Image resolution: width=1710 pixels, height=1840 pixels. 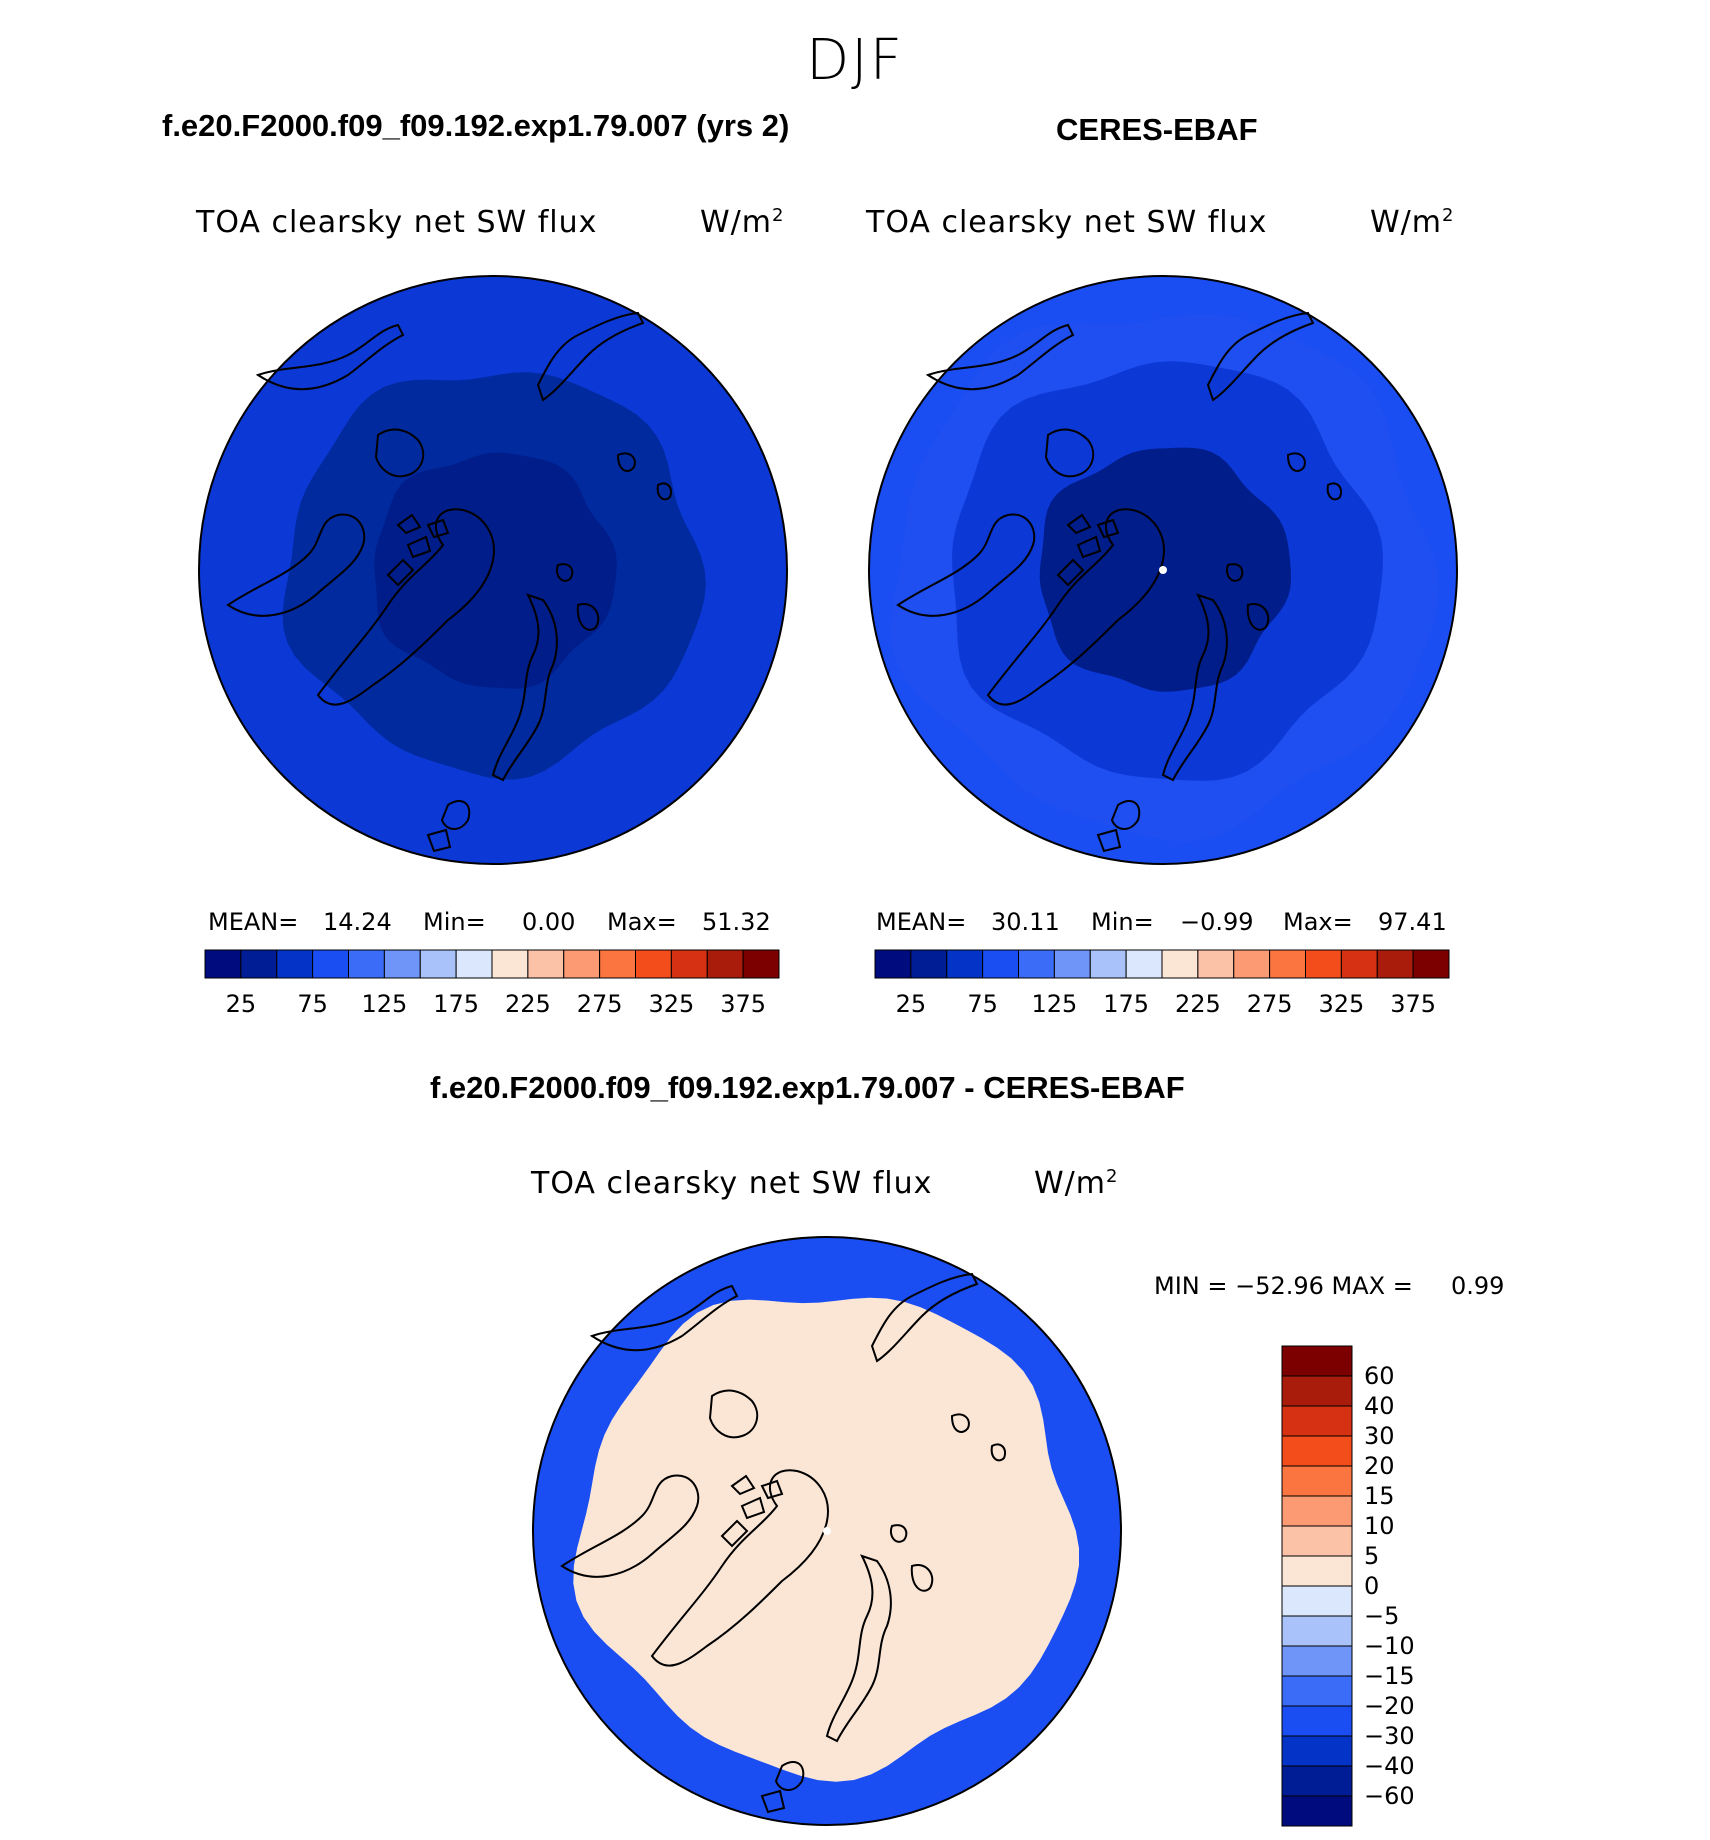 What do you see at coordinates (1379, 1436) in the screenshot?
I see `diff-colorbar-tick-label: 30` at bounding box center [1379, 1436].